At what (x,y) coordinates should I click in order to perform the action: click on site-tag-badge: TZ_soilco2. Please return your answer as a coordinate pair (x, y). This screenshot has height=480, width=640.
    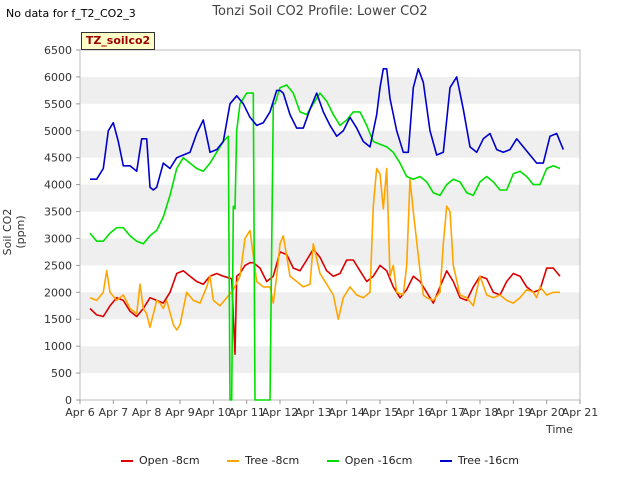
    Looking at the image, I should click on (118, 41).